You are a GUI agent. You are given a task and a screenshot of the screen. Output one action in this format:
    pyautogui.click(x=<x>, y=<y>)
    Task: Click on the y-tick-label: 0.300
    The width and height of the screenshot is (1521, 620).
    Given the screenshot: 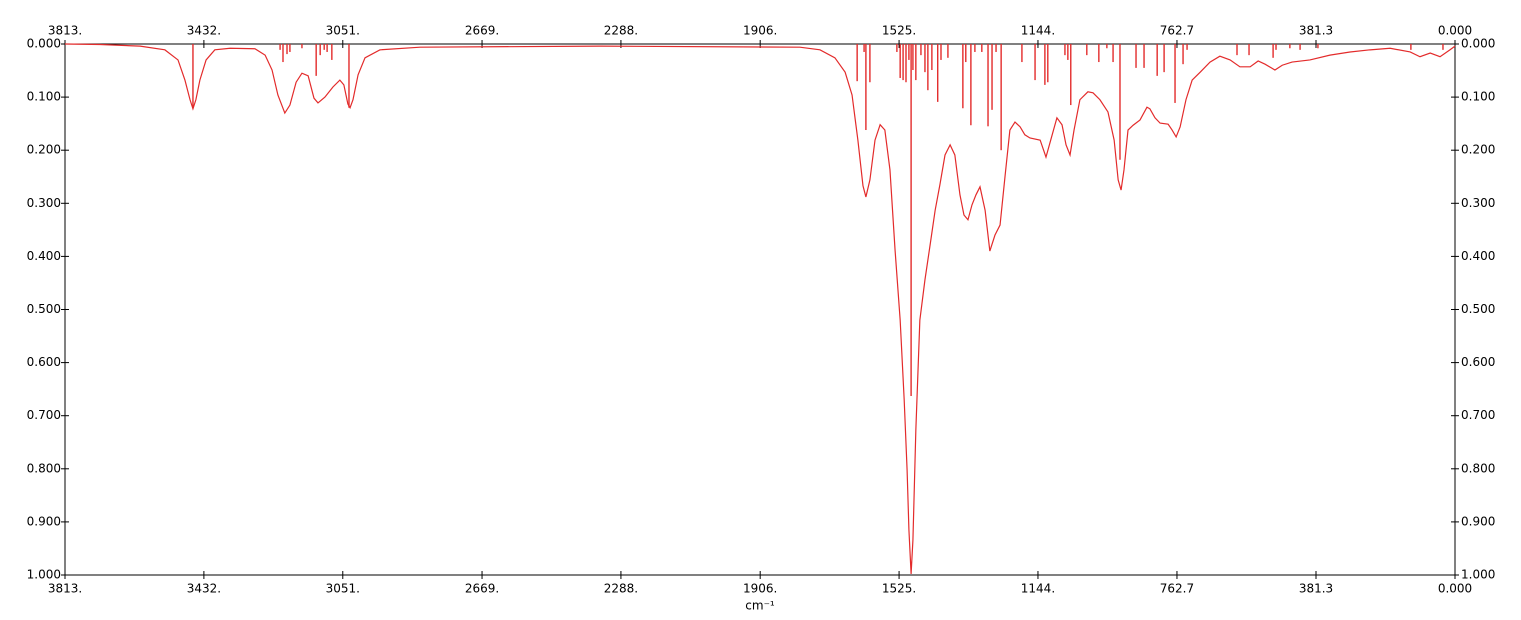 What is the action you would take?
    pyautogui.click(x=44, y=203)
    